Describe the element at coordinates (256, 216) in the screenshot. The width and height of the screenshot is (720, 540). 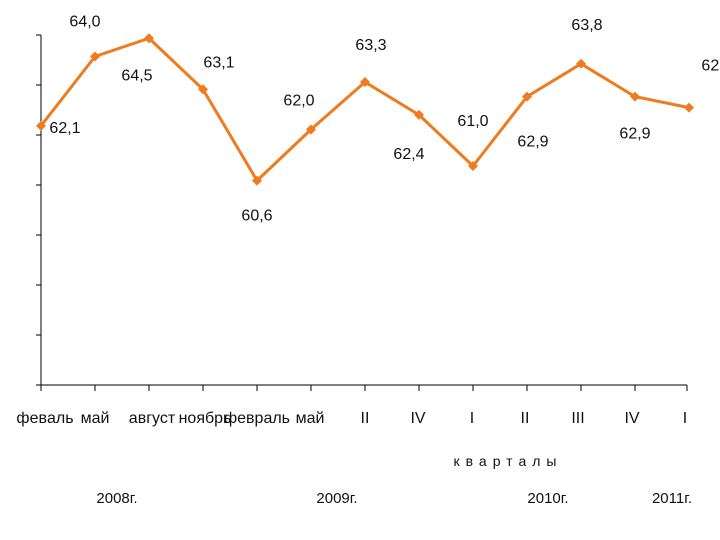
I see `data-label: 60,6` at that location.